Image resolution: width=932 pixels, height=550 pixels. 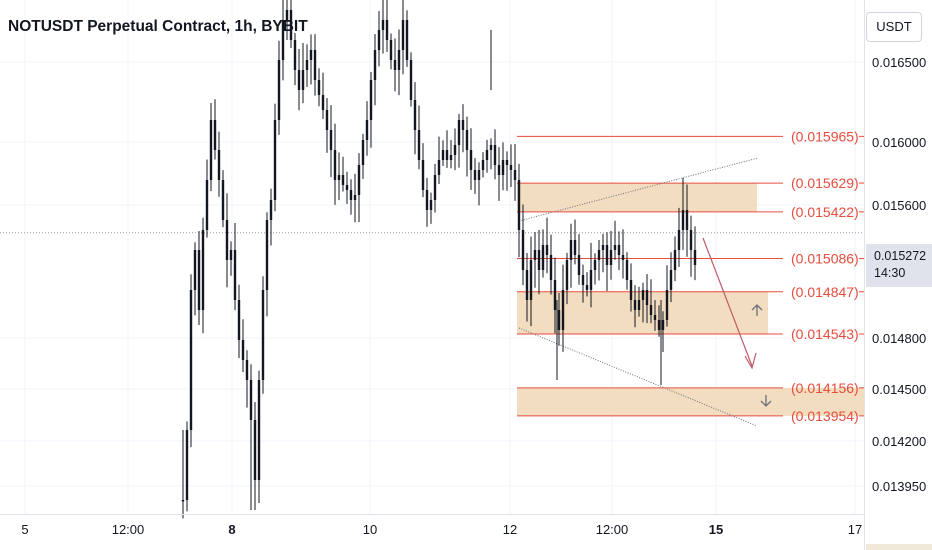 What do you see at coordinates (899, 205) in the screenshot?
I see `y-tick-label: 0.015600` at bounding box center [899, 205].